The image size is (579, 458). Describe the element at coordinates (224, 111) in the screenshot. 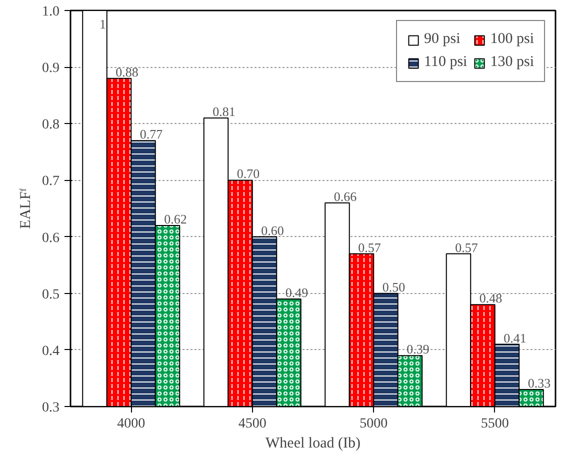

I see `data-label: 0.81` at that location.